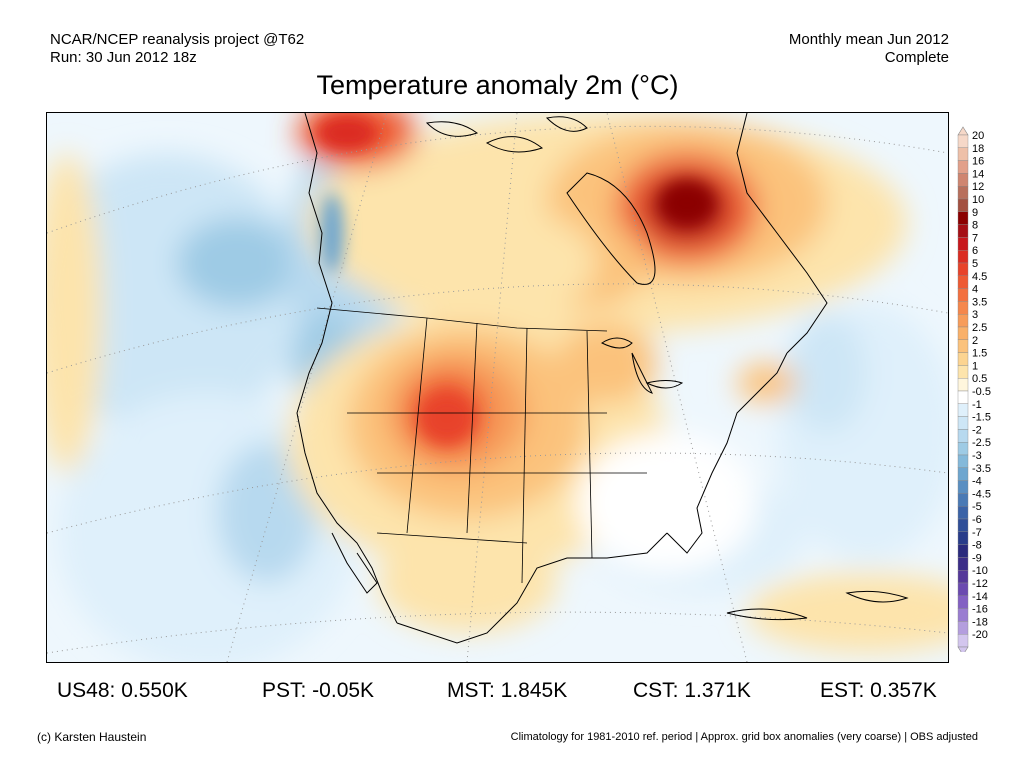 The height and width of the screenshot is (768, 1024). Describe the element at coordinates (979, 328) in the screenshot. I see `legend-label: 2.5` at that location.